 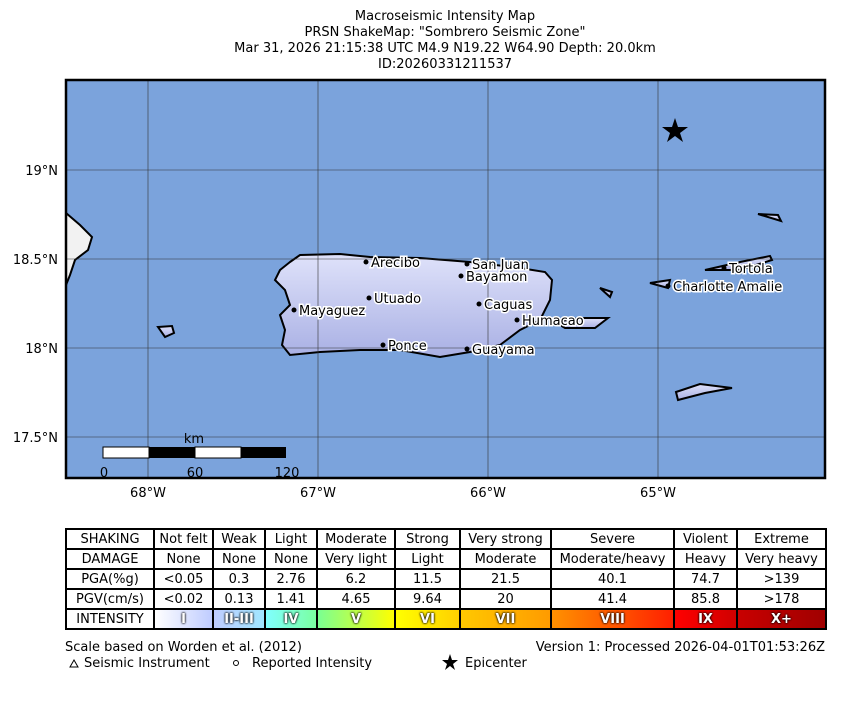 I want to click on city-label: Guayama, so click(x=503, y=350).